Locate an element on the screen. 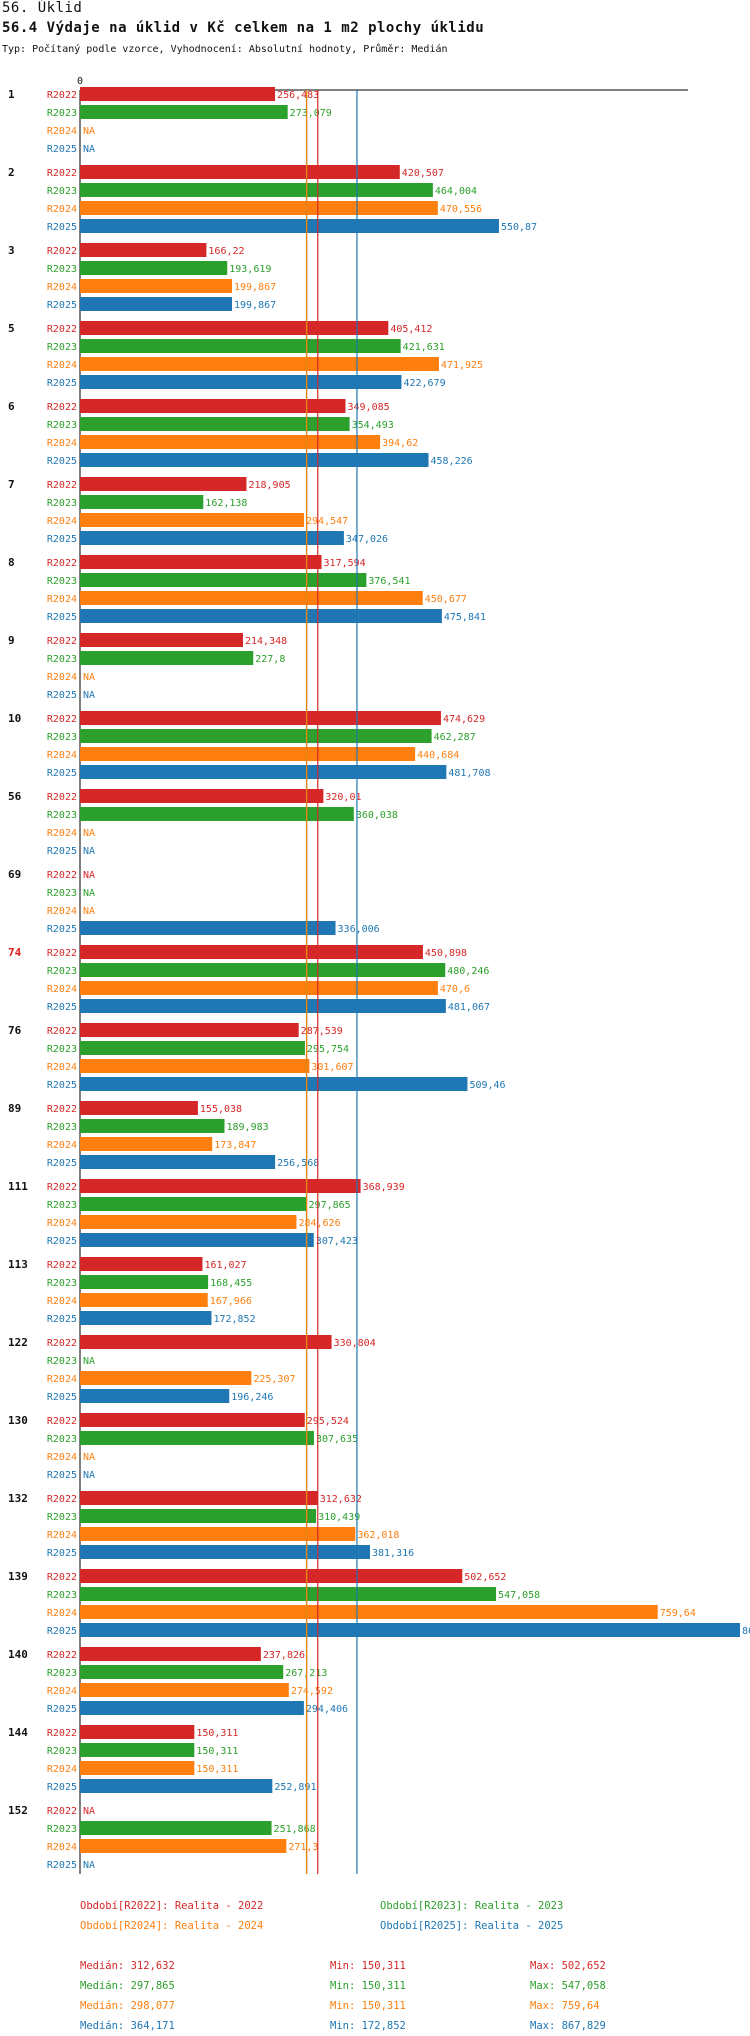 This screenshot has height=2036, width=750. bar-value-label: 360,038 is located at coordinates (377, 815).